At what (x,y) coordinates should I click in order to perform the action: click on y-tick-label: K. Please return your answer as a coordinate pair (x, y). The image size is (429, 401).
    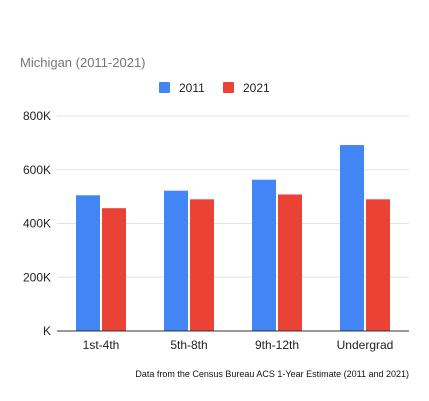
    Looking at the image, I should click on (47, 331).